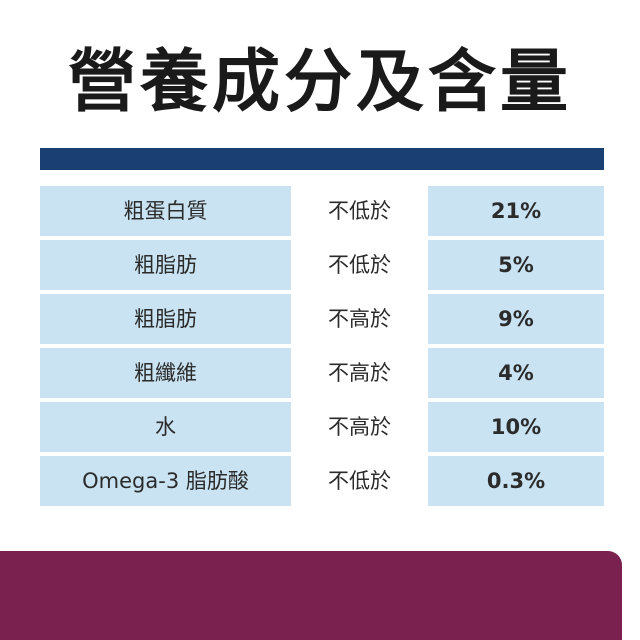  I want to click on table-row: 水 不高於 10%, so click(322, 427).